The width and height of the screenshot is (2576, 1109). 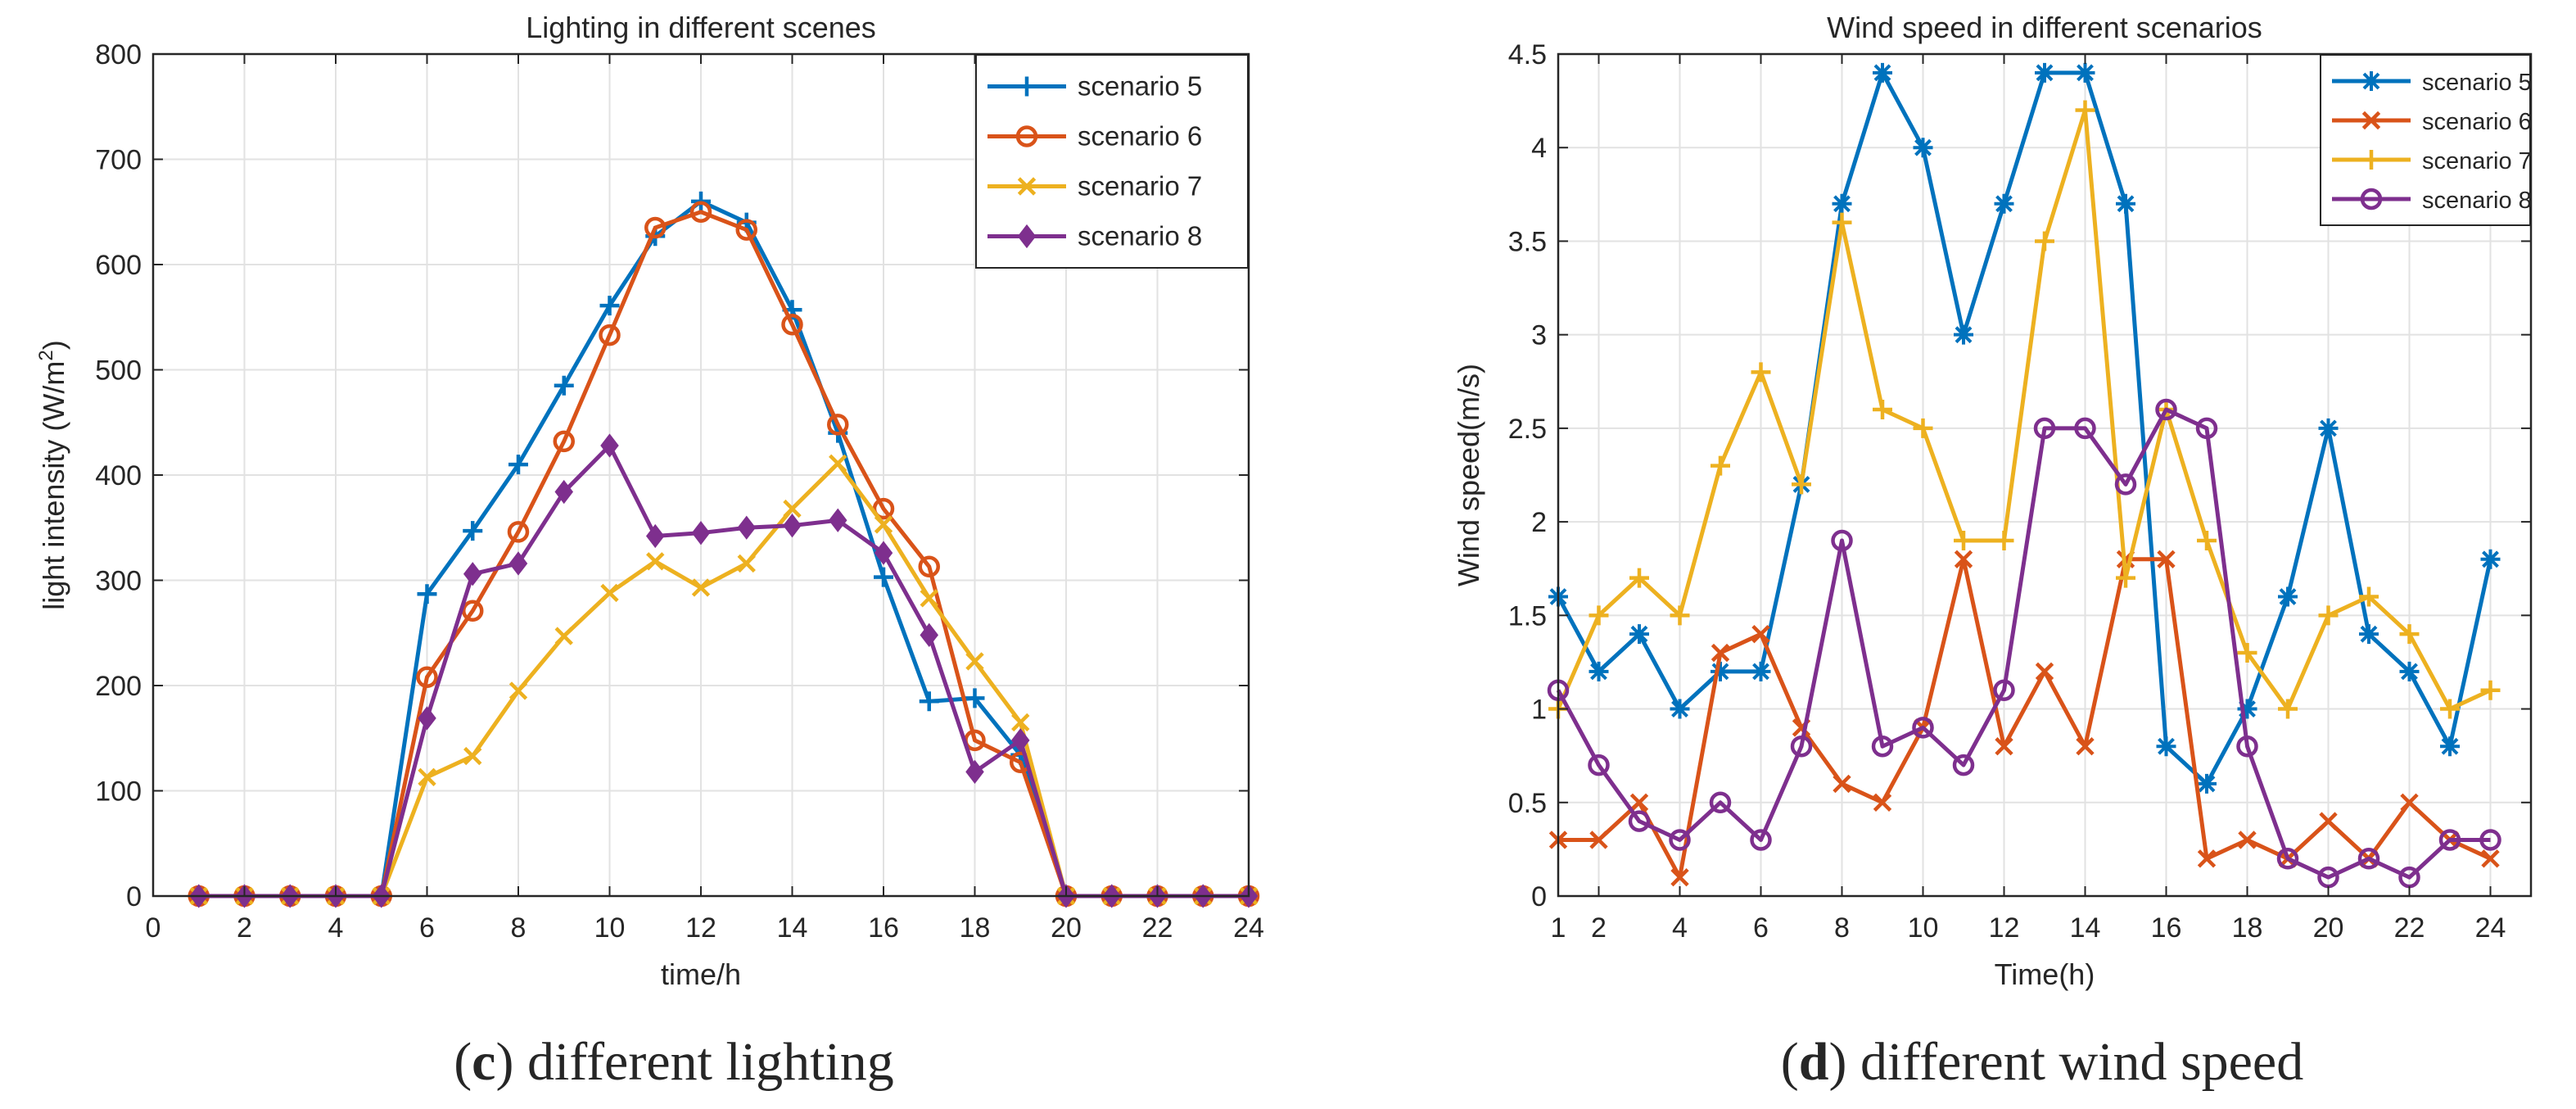 I want to click on caption-letter: d, so click(x=1814, y=1062).